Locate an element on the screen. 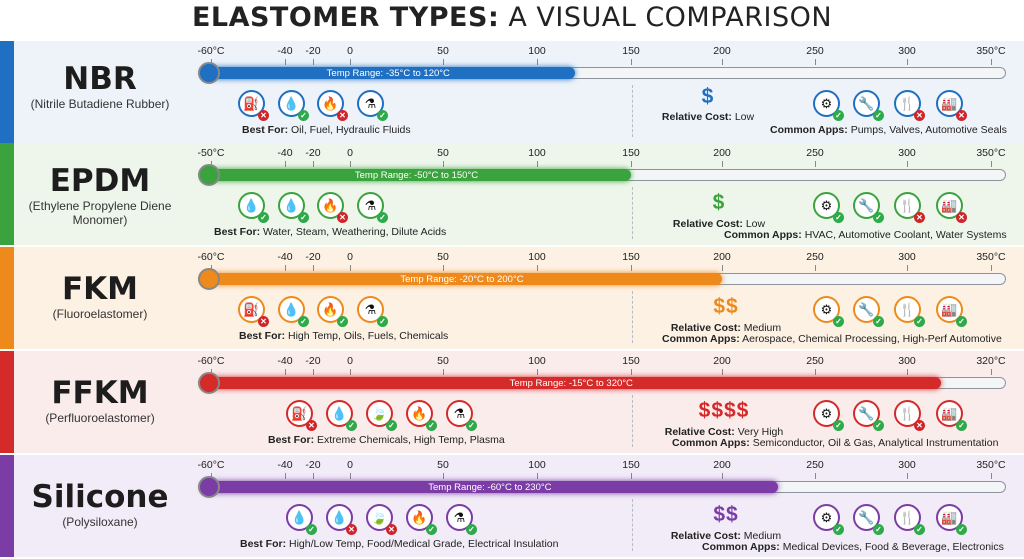 The width and height of the screenshot is (1024, 559). chemical-flask-icon: ⚗ ✓ is located at coordinates (372, 105).